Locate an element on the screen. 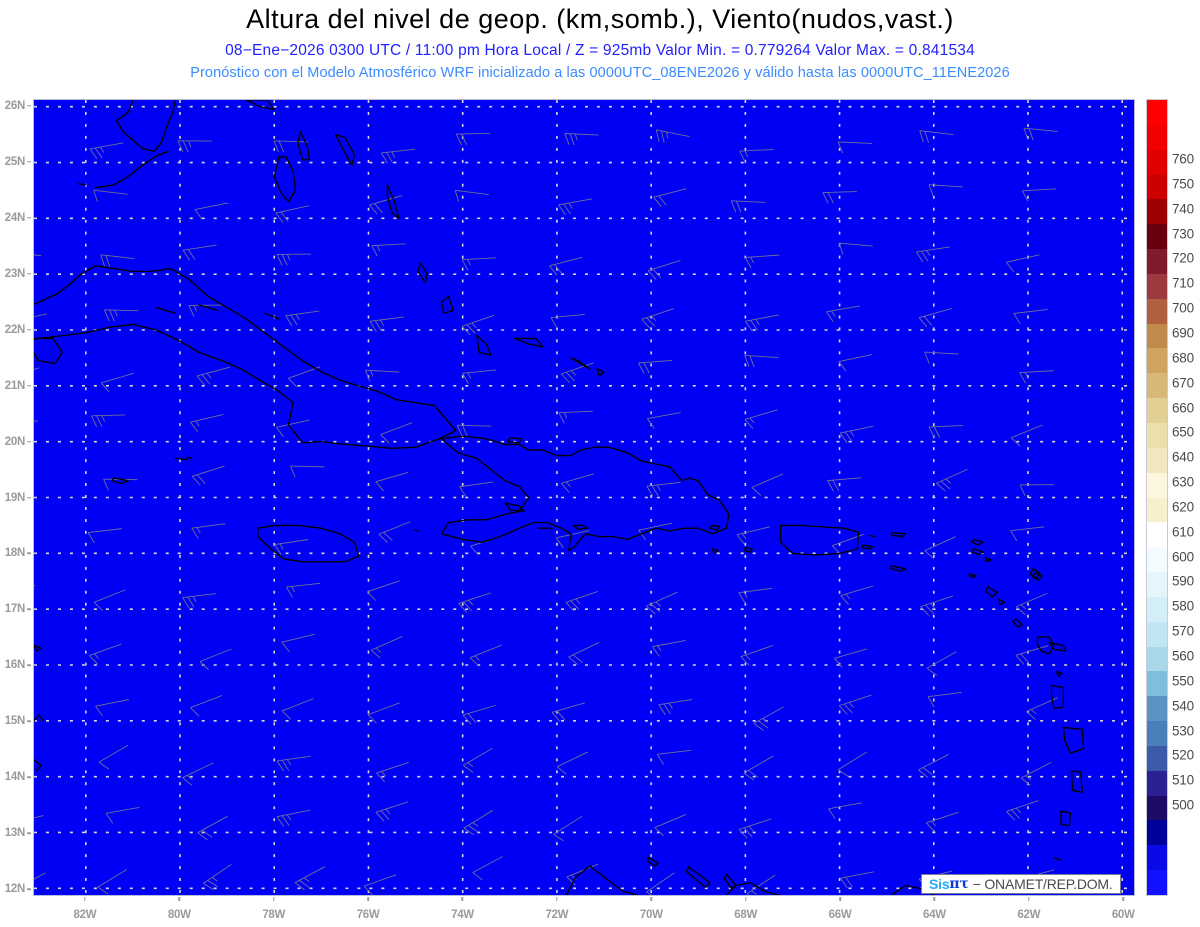  colorbar-tick-label: 650 is located at coordinates (1183, 432).